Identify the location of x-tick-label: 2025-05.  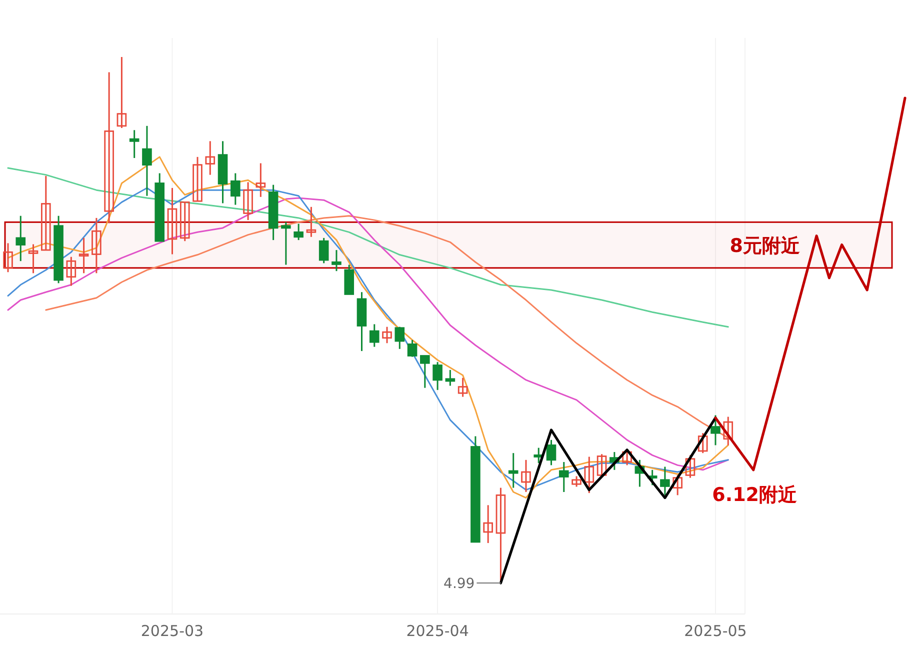
(715, 631).